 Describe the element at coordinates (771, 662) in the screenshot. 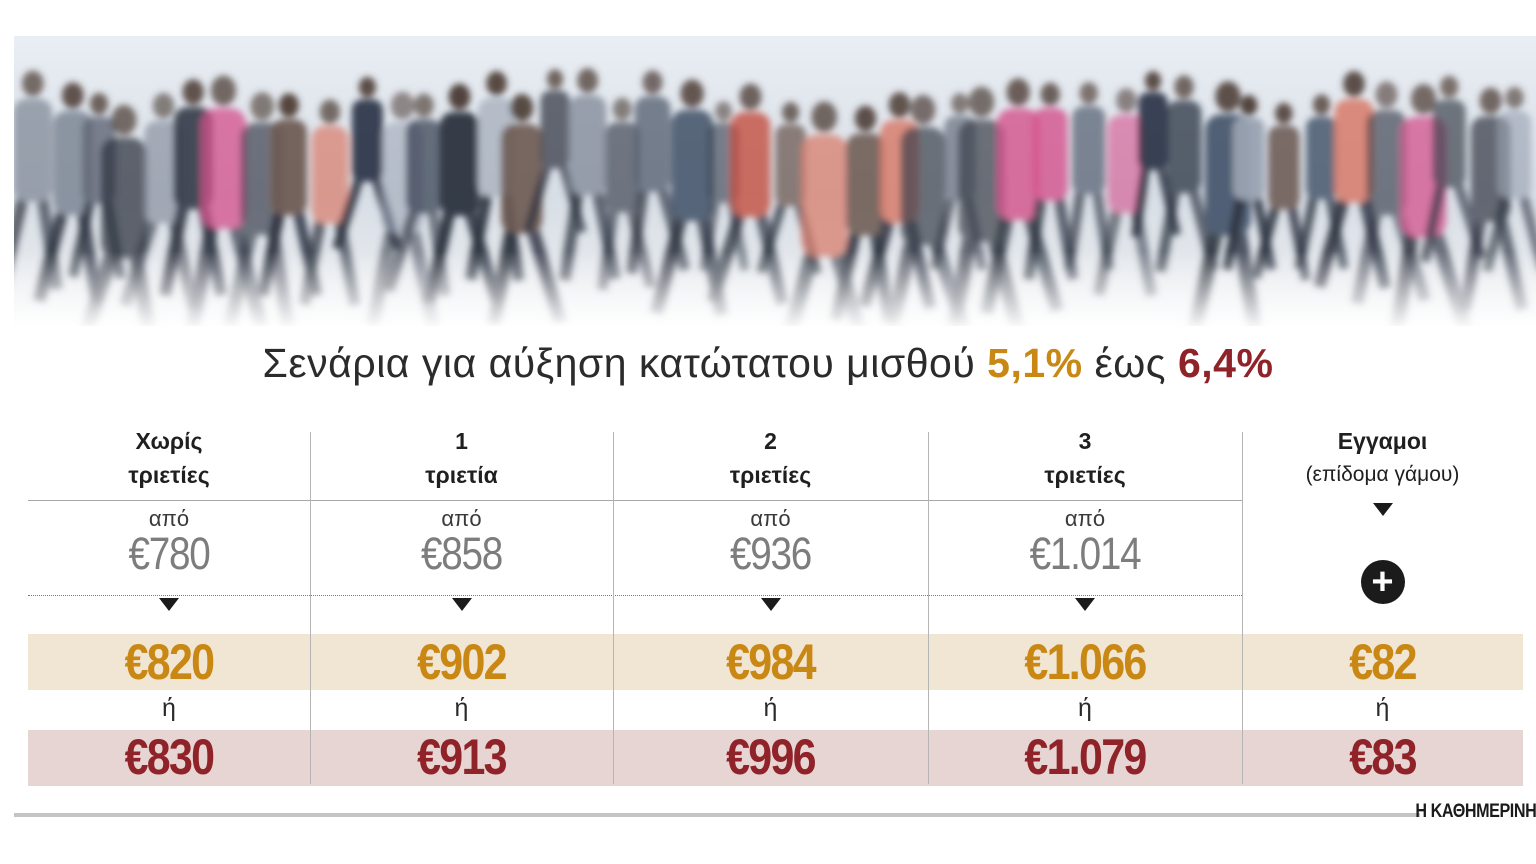

I see `low-scenario-value: €984` at that location.